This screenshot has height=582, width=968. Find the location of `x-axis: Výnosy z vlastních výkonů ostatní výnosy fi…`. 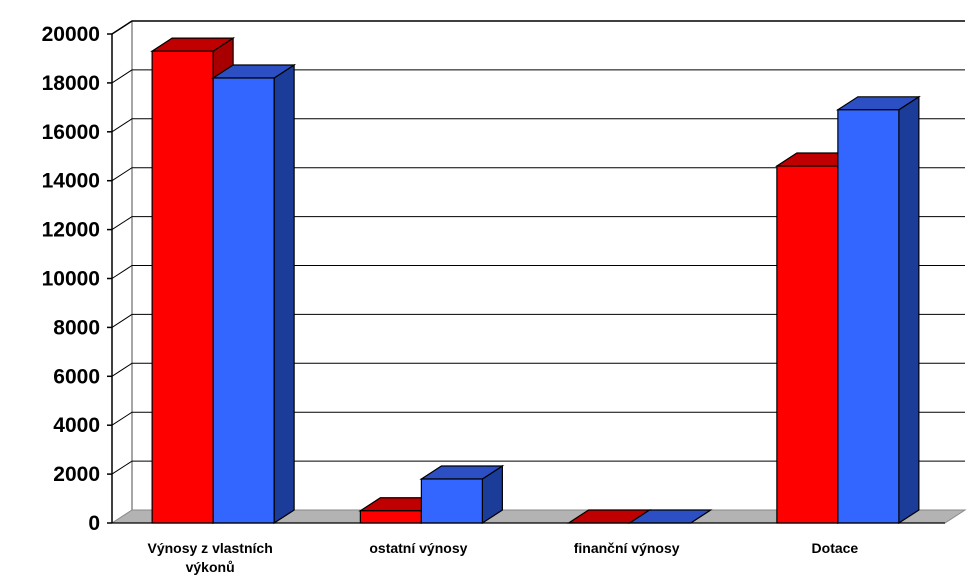

x-axis: Výnosy z vlastních výkonů ostatní výnosy fi… is located at coordinates (528, 548).